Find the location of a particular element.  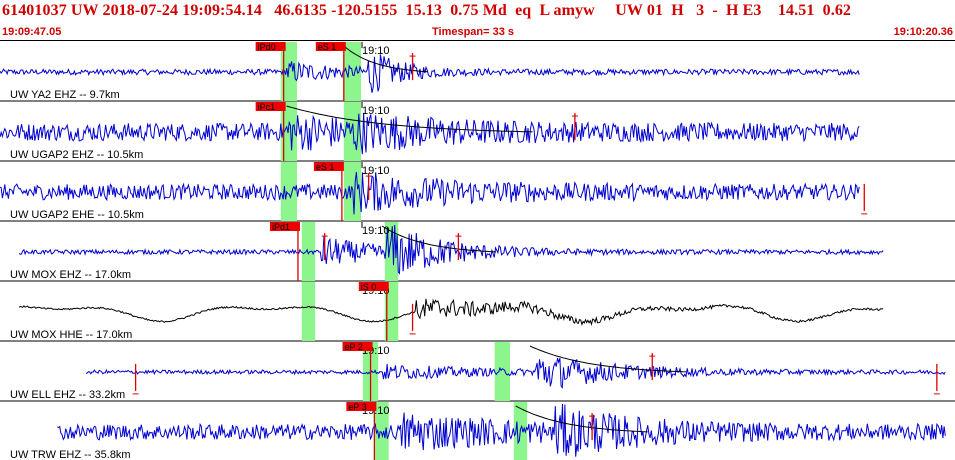

trace-row: 19:10 iPd0 eS 1 UW YA2 EHZ -- 9.7km is located at coordinates (477, 72).